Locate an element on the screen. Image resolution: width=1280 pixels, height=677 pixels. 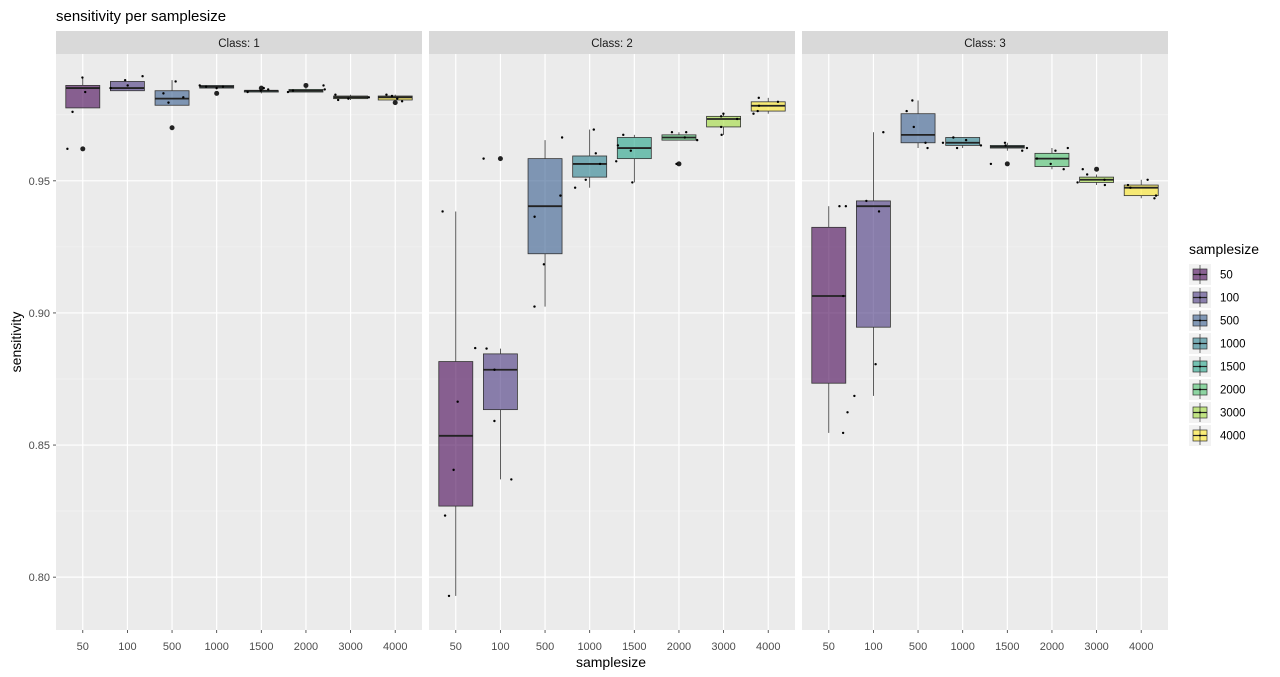
y-tick-label: 0.80 is located at coordinates (39, 578).